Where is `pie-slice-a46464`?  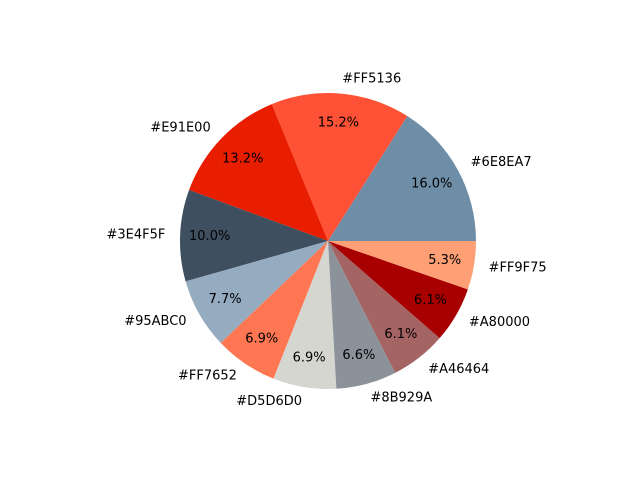
pie-slice-a46464 is located at coordinates (384, 307).